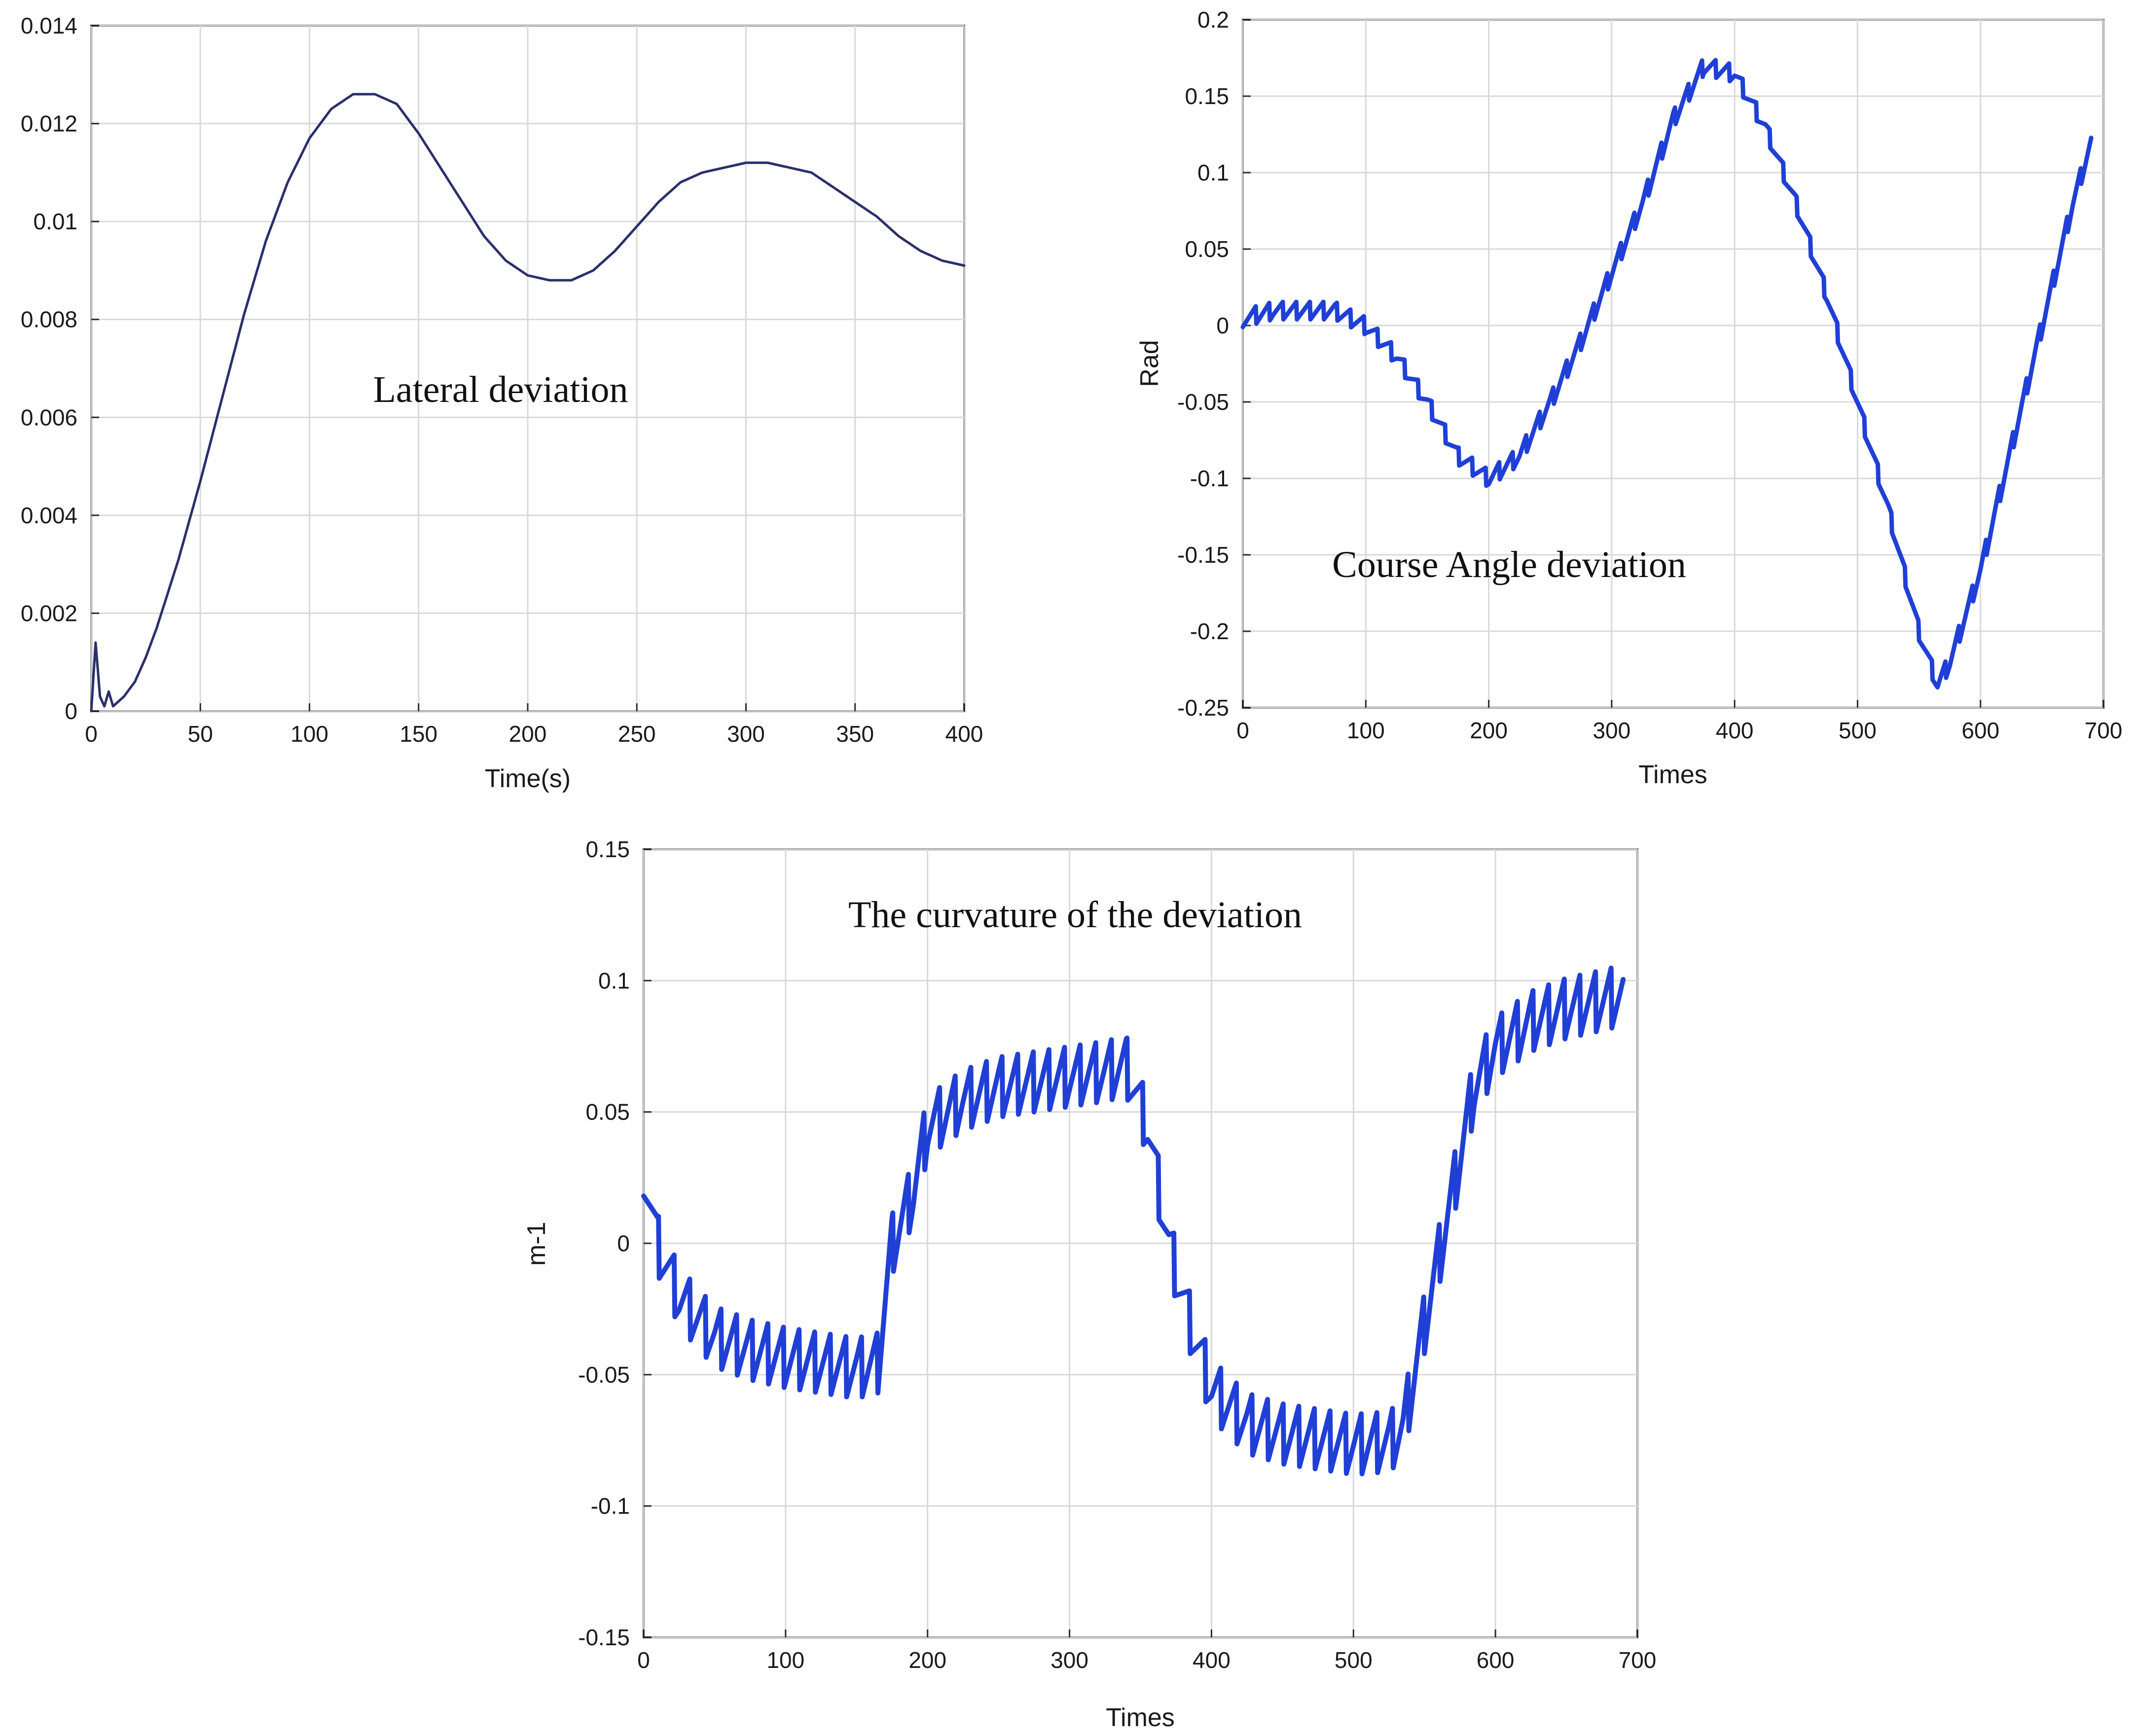 Image resolution: width=2136 pixels, height=1736 pixels. Describe the element at coordinates (1980, 730) in the screenshot. I see `course-angle-x-tick-label: 600` at that location.